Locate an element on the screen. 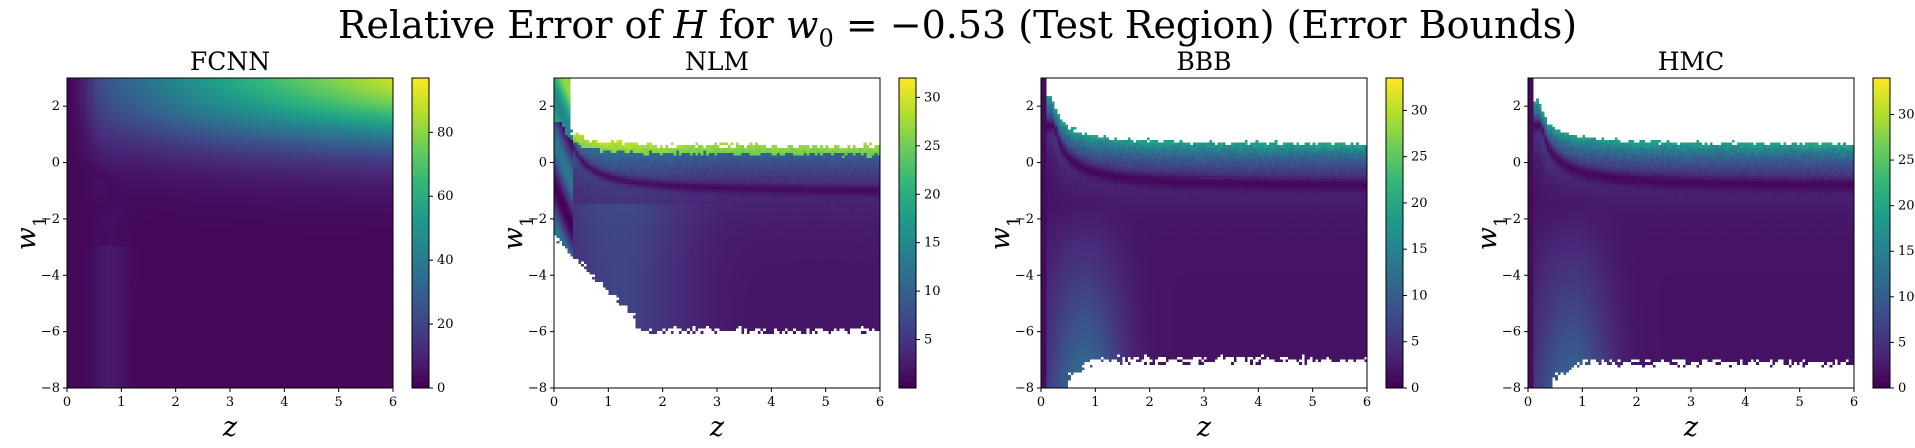 The image size is (1915, 448). panel-title: HMC is located at coordinates (1691, 61).